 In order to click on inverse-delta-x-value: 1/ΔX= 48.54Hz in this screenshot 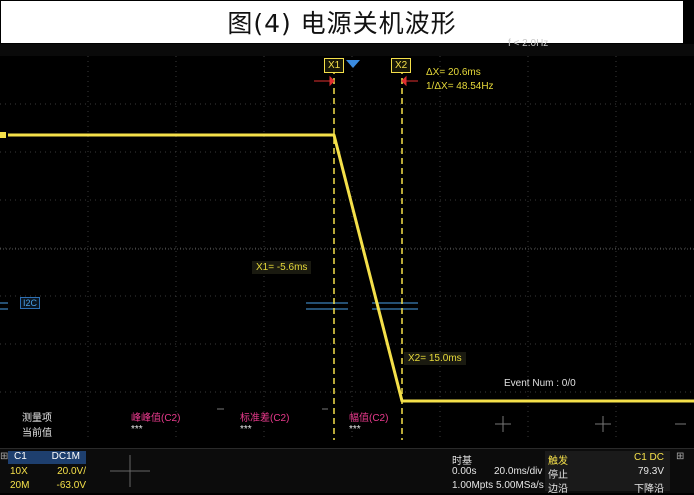, I will do `click(460, 86)`.